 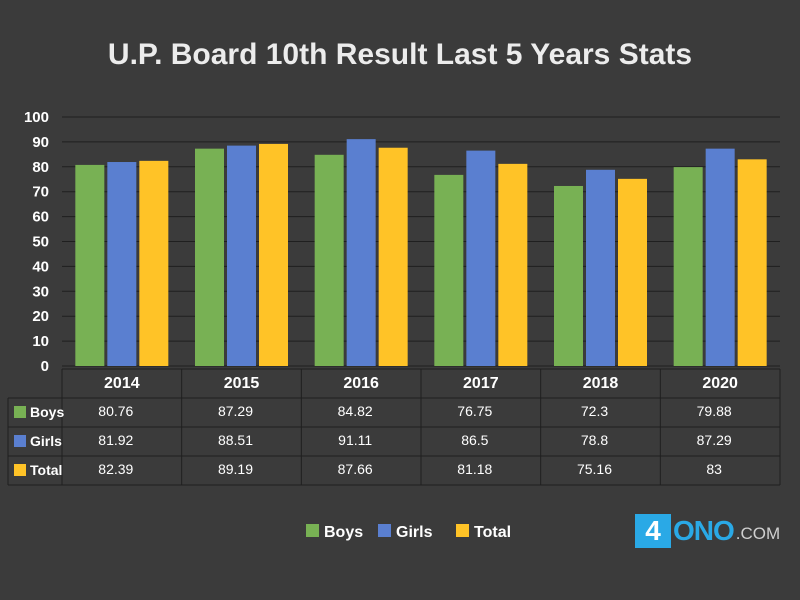 I want to click on site-logo: 4 ONO .COM, so click(x=707, y=531).